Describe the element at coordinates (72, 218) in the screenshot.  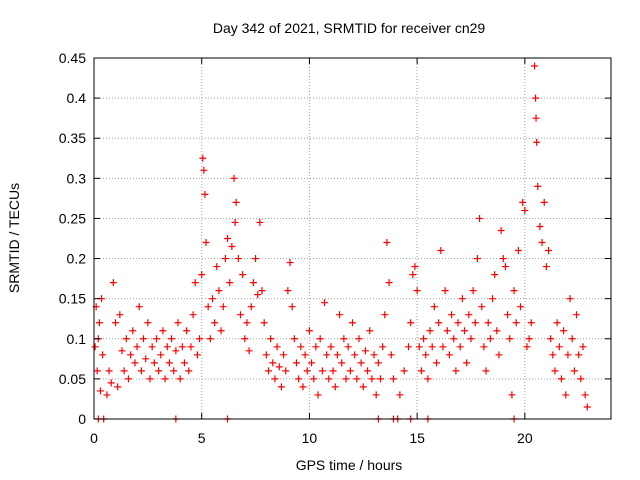
I see `y-tick-label: 0.25` at that location.